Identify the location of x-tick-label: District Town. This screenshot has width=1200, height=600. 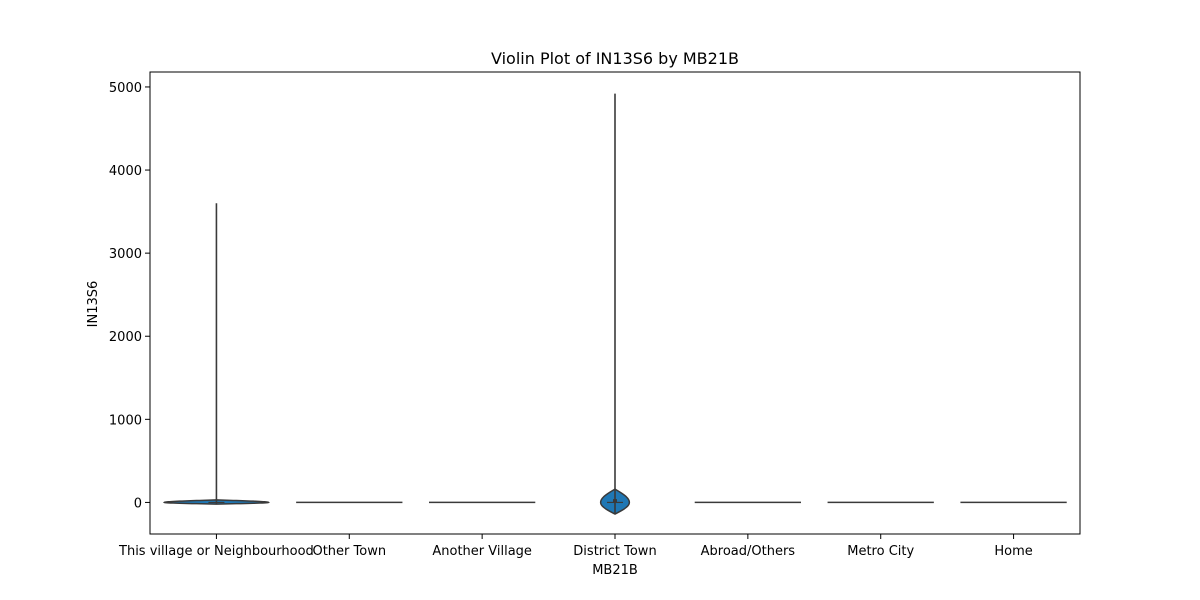
(614, 551).